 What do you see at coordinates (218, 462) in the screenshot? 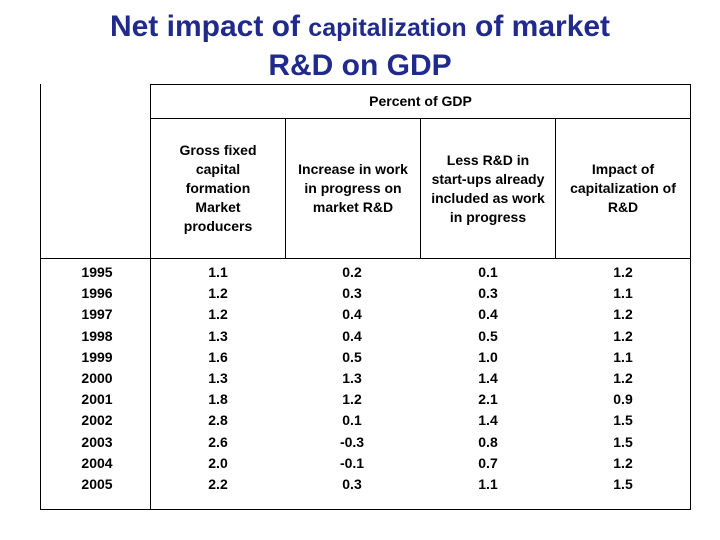
I see `gfcf-cell: 2.0` at bounding box center [218, 462].